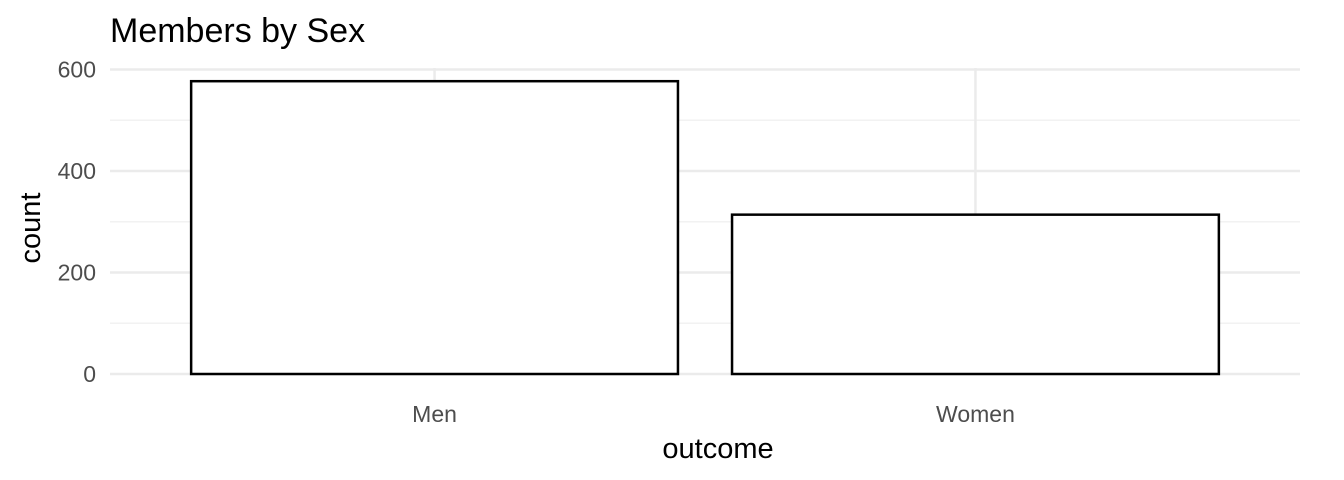 This screenshot has width=1344, height=480. I want to click on y-axis-title: count, so click(31, 228).